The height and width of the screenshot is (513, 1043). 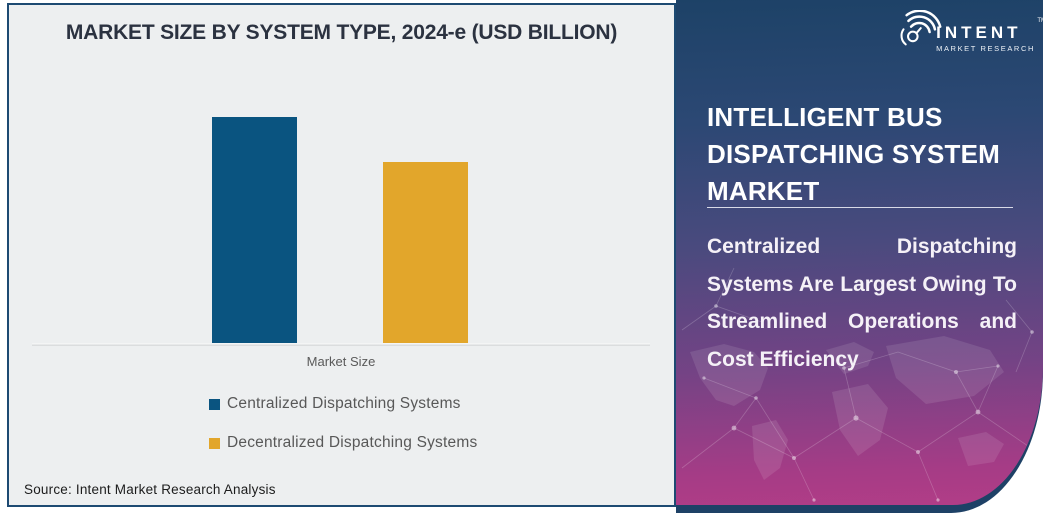 What do you see at coordinates (825, 117) in the screenshot?
I see `report-title-line: INTELLIGENT BUS` at bounding box center [825, 117].